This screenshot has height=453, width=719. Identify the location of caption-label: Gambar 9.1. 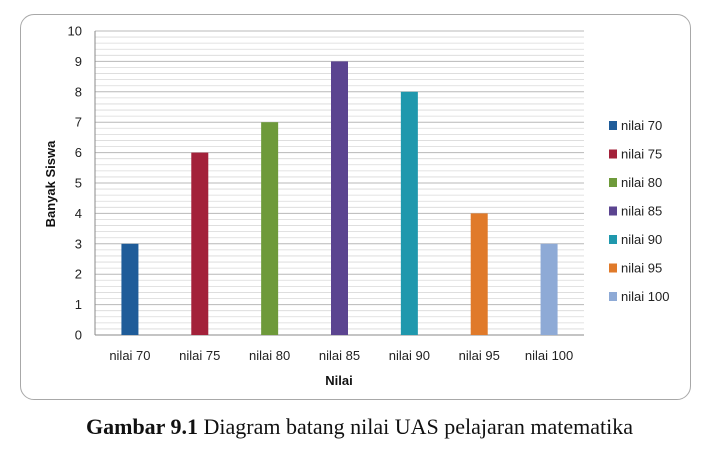
(142, 426).